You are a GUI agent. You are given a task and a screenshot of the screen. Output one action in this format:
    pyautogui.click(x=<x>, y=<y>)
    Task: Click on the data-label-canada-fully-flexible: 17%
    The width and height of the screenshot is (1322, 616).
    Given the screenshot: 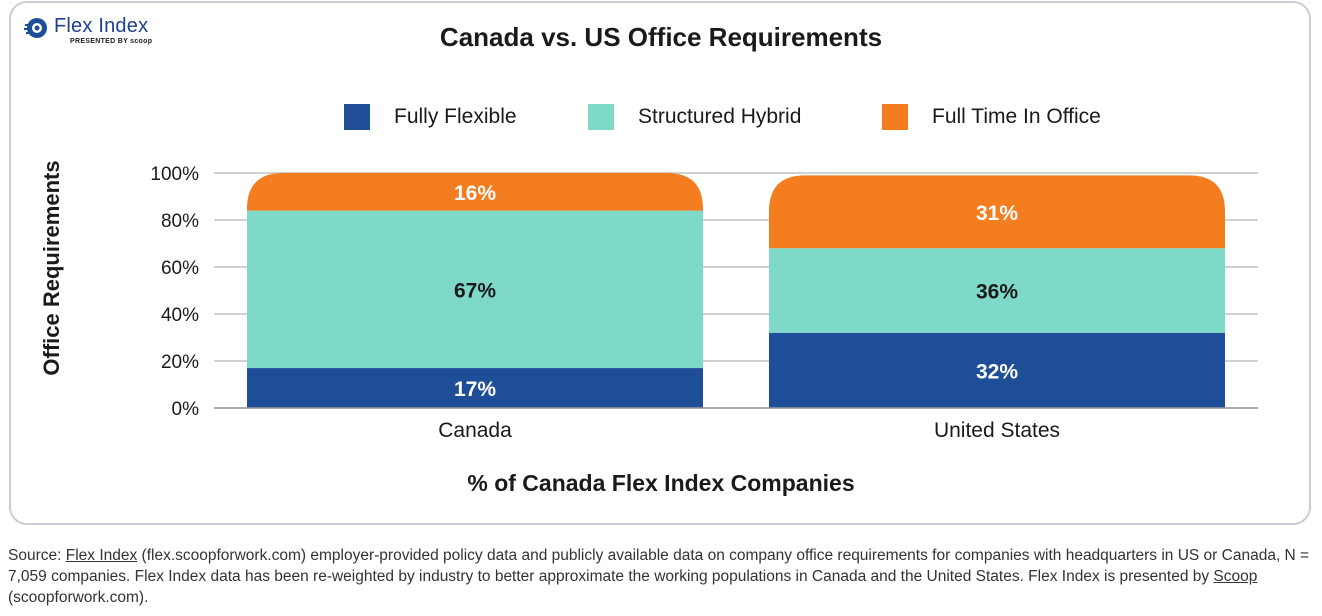 What is the action you would take?
    pyautogui.click(x=475, y=389)
    